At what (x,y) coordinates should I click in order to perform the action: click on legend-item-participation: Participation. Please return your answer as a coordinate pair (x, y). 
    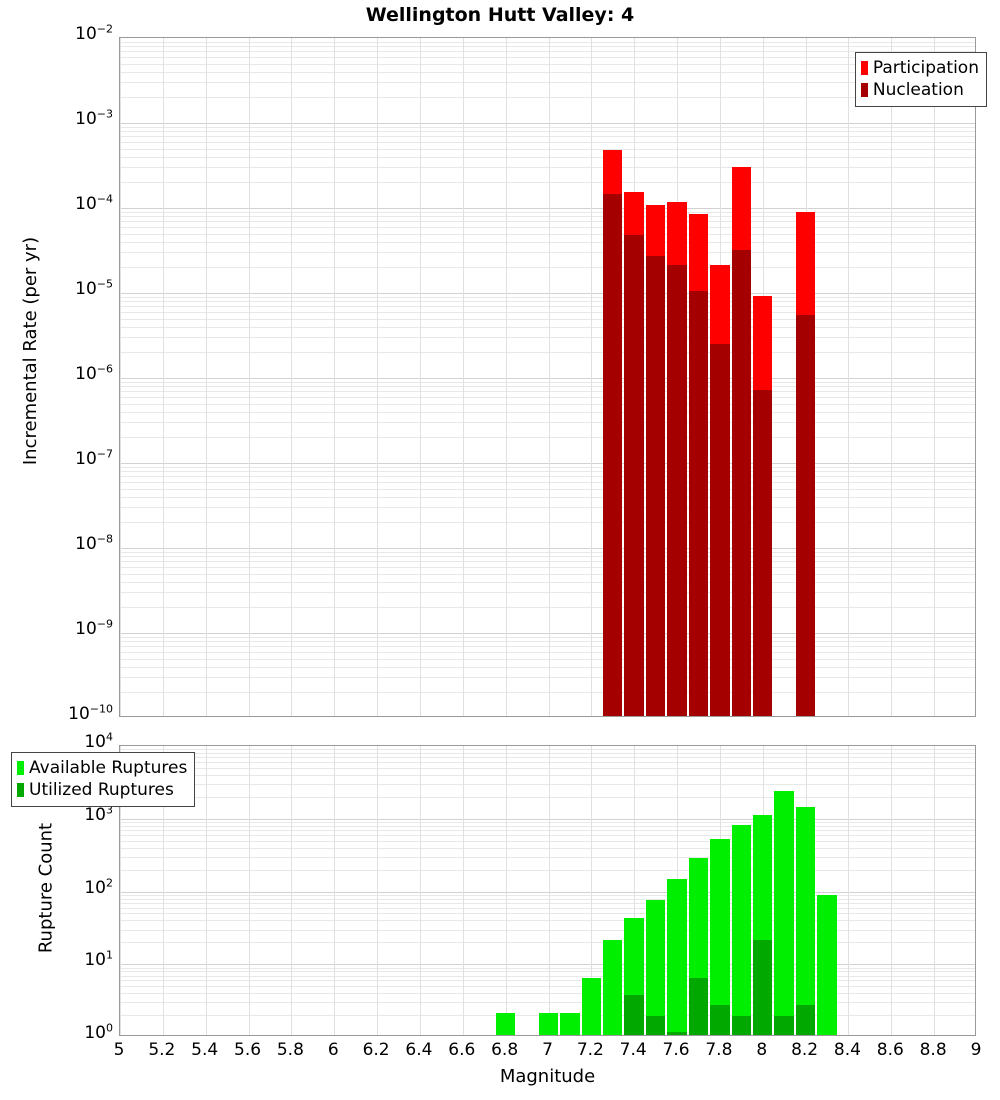
    Looking at the image, I should click on (919, 68).